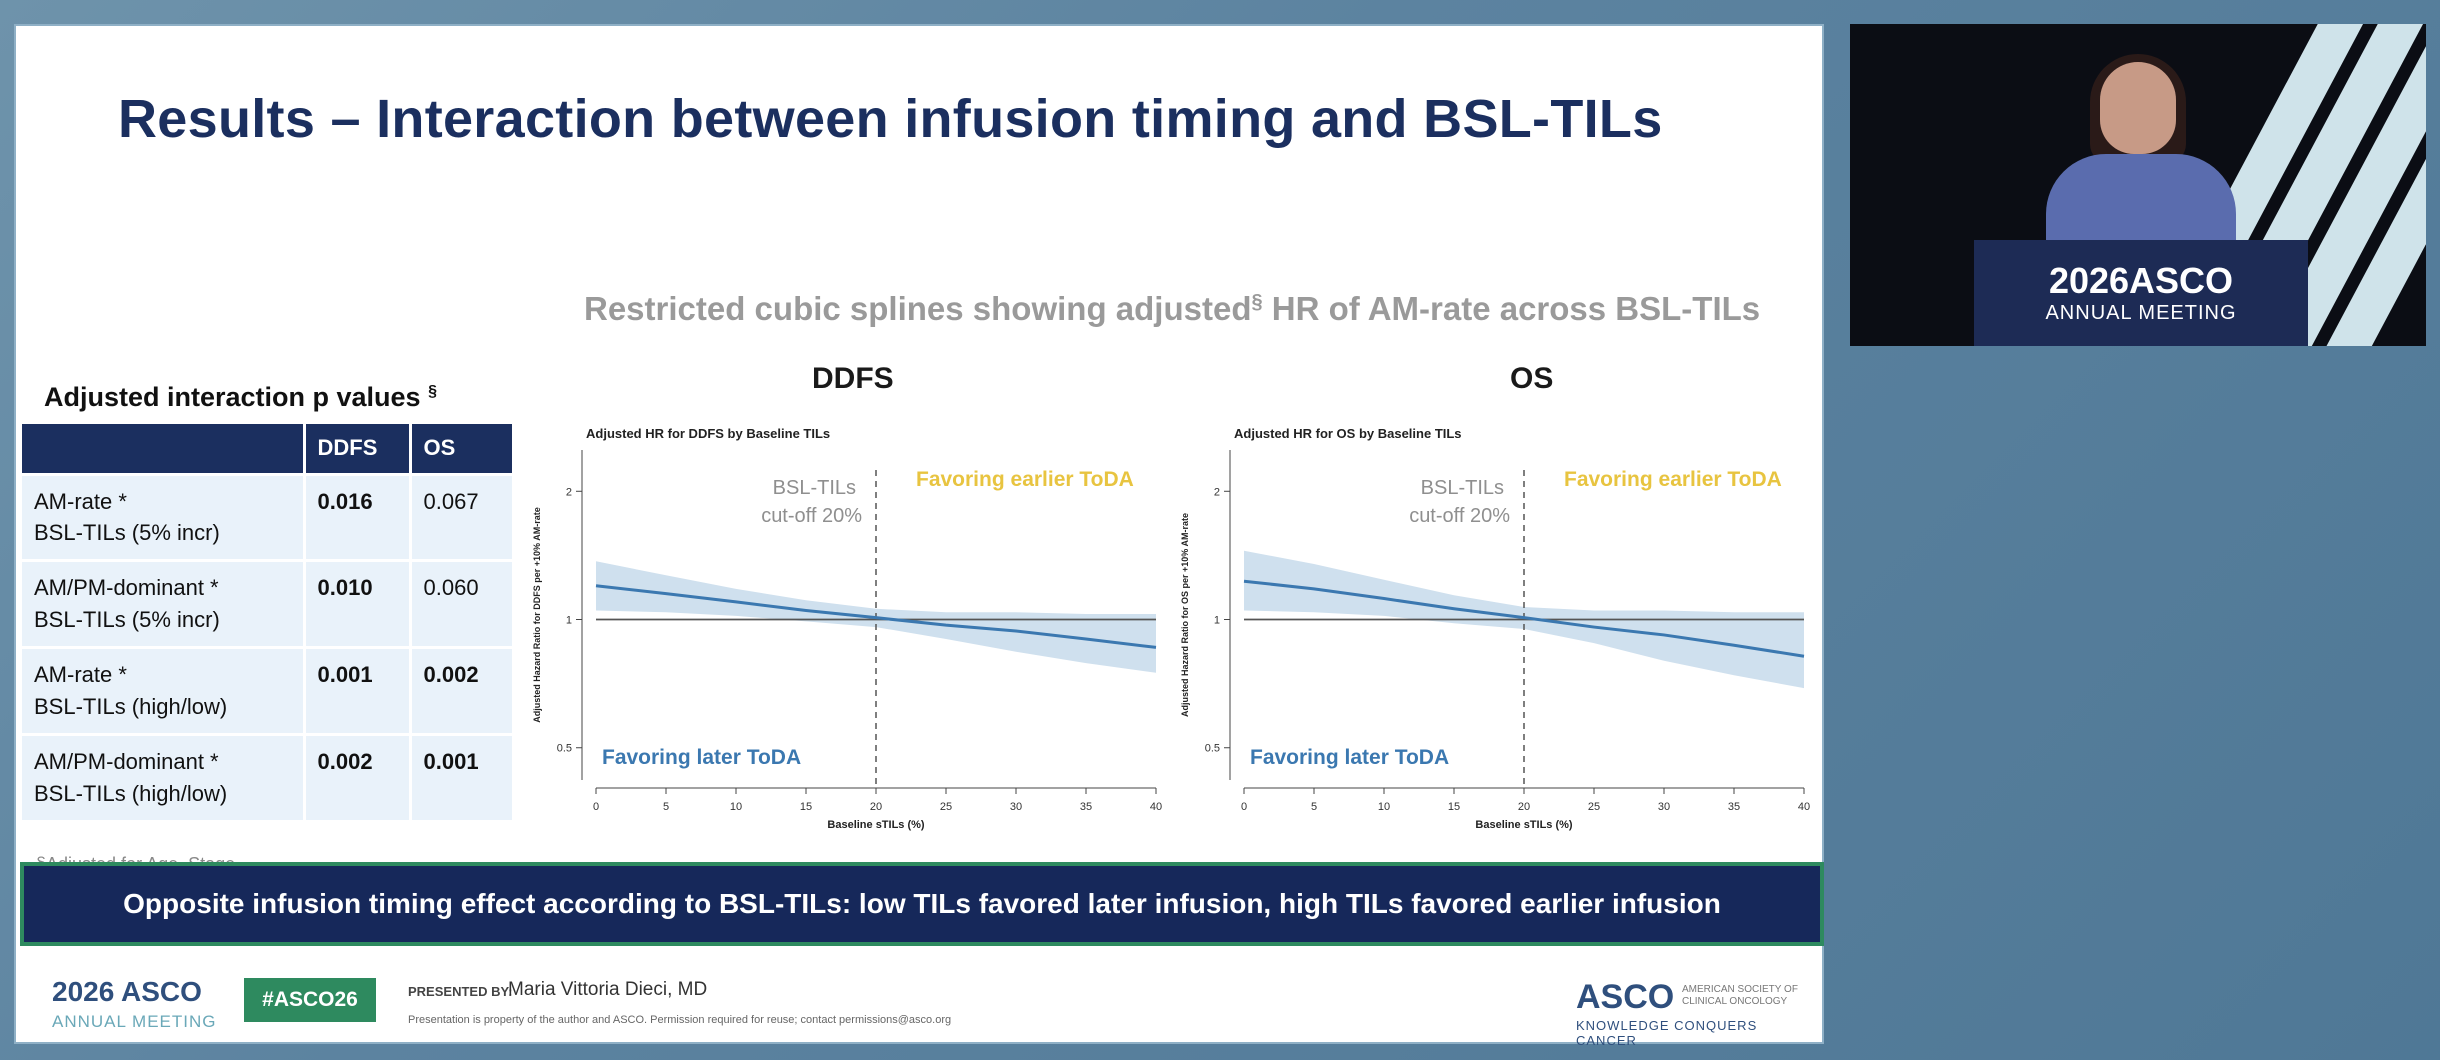  What do you see at coordinates (2141, 280) in the screenshot?
I see `podium-year: 2026ASCO` at bounding box center [2141, 280].